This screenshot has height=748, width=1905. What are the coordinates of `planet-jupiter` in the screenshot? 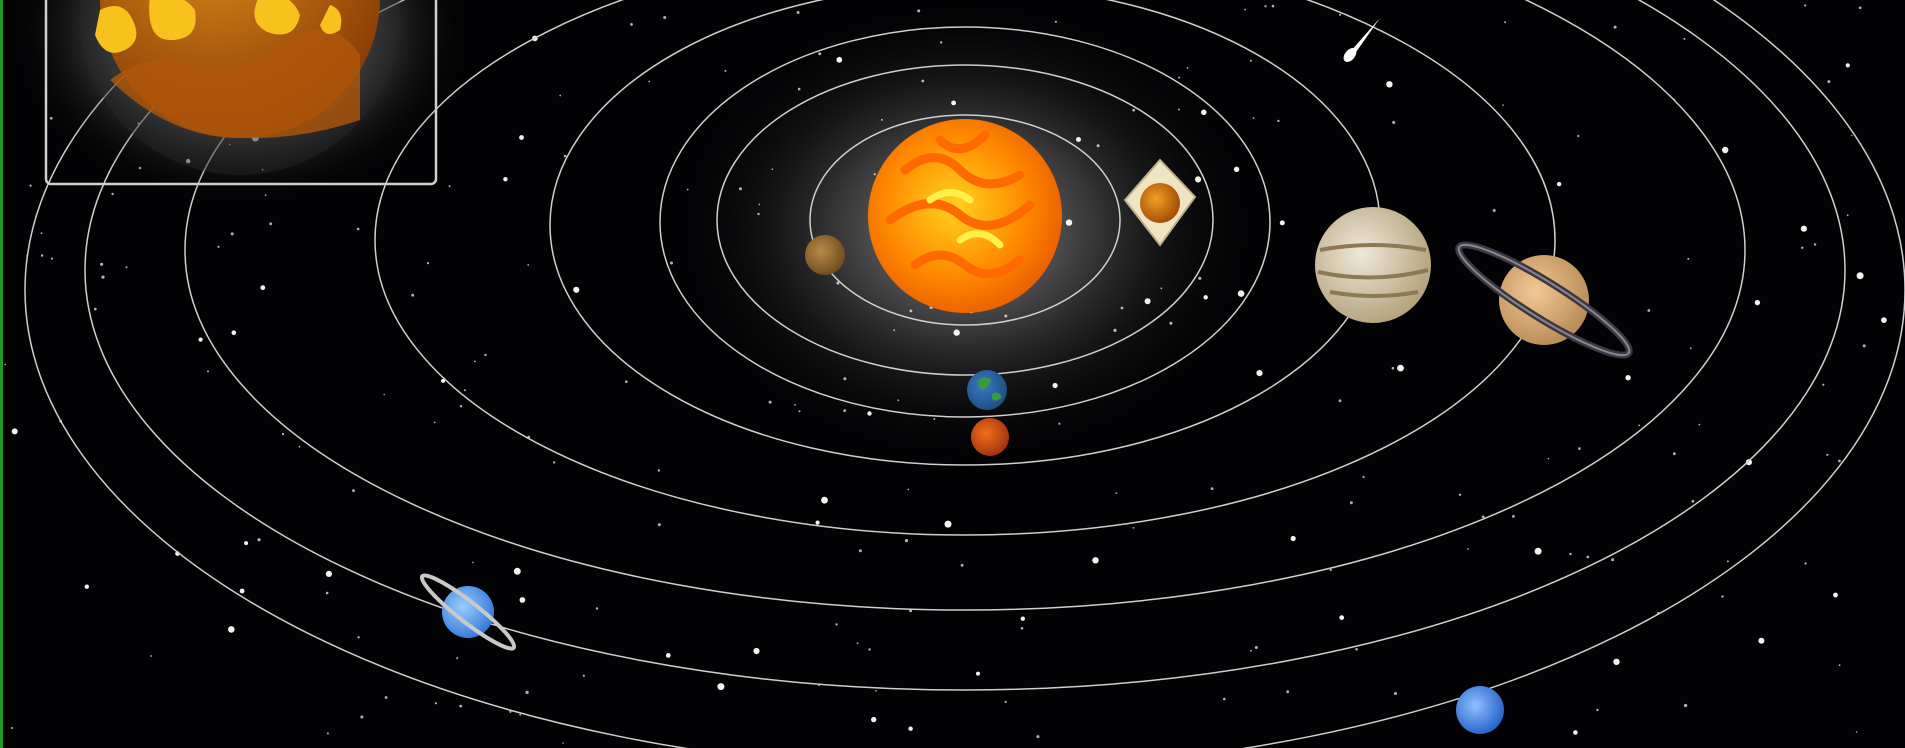 It's located at (1373, 265).